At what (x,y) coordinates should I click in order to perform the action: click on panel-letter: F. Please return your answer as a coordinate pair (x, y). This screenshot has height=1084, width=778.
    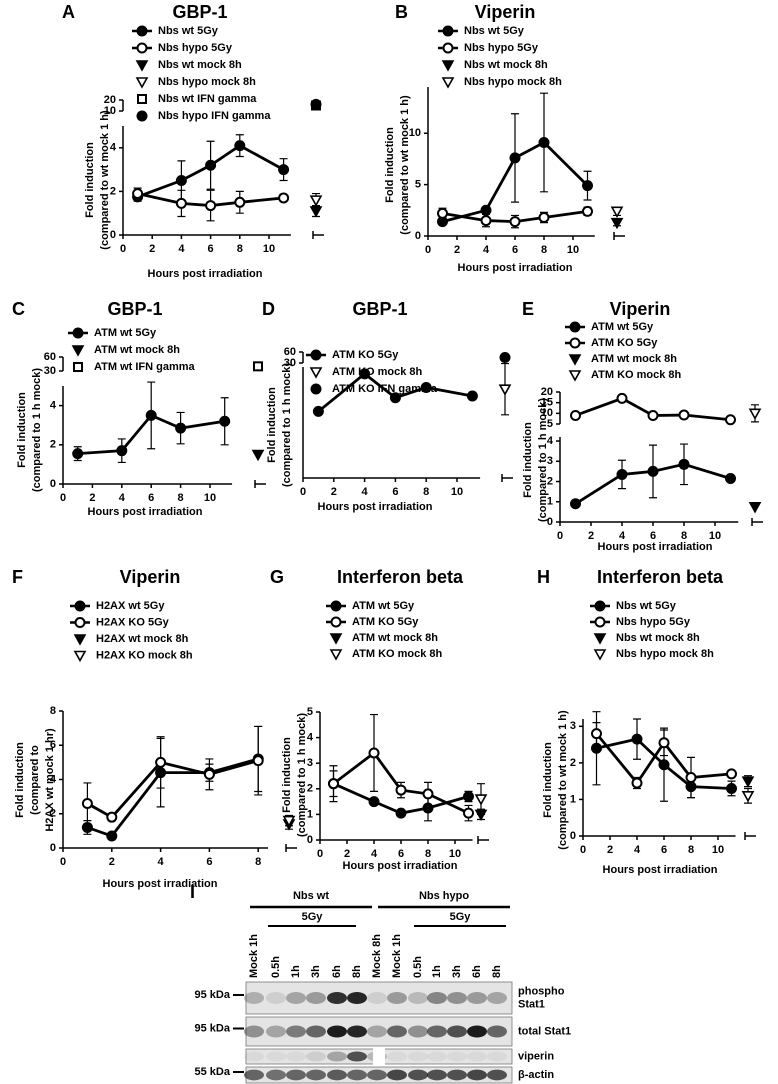
    Looking at the image, I should click on (17, 577).